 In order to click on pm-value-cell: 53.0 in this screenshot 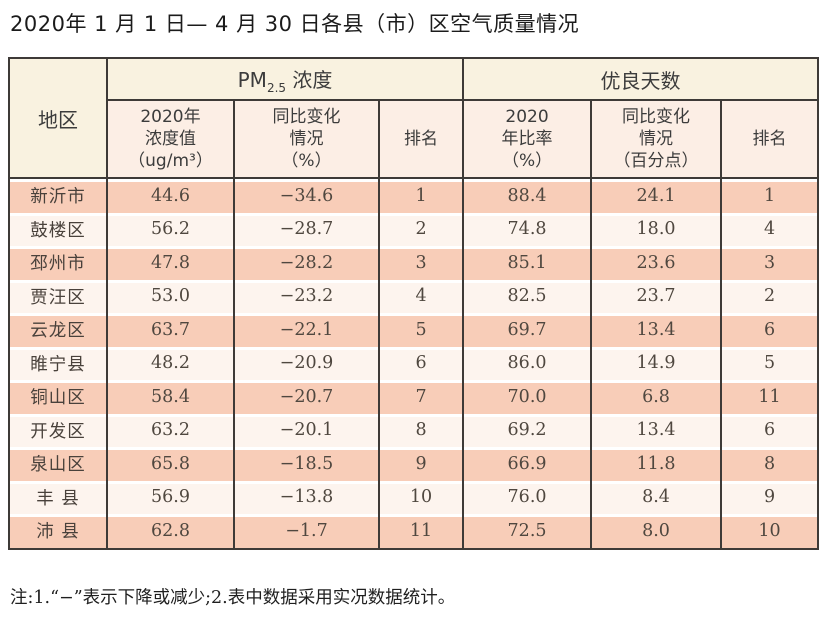, I will do `click(170, 296)`.